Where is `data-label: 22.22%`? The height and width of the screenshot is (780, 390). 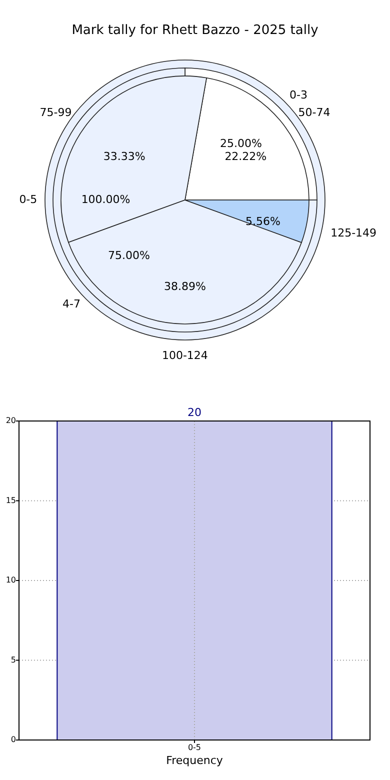
data-label: 22.22% is located at coordinates (245, 157).